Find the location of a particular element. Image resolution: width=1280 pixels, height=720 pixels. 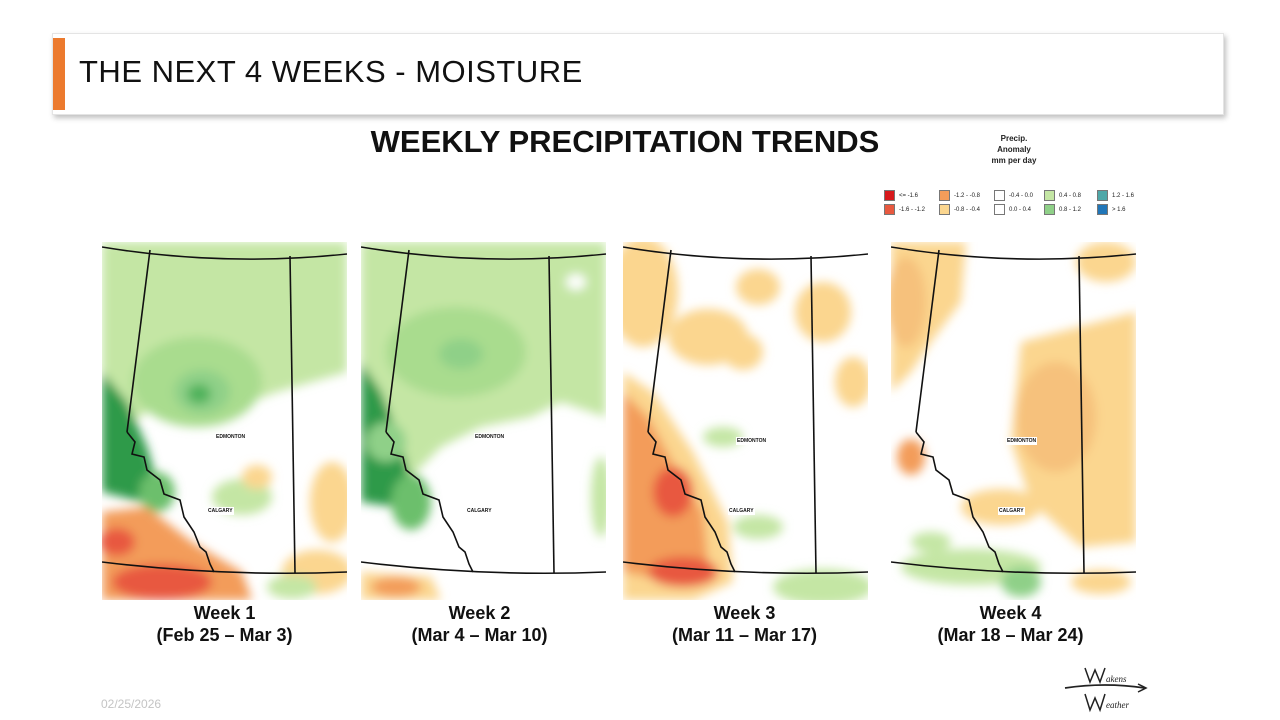

legend-label: 1.2 - 1.6 is located at coordinates (1123, 195).